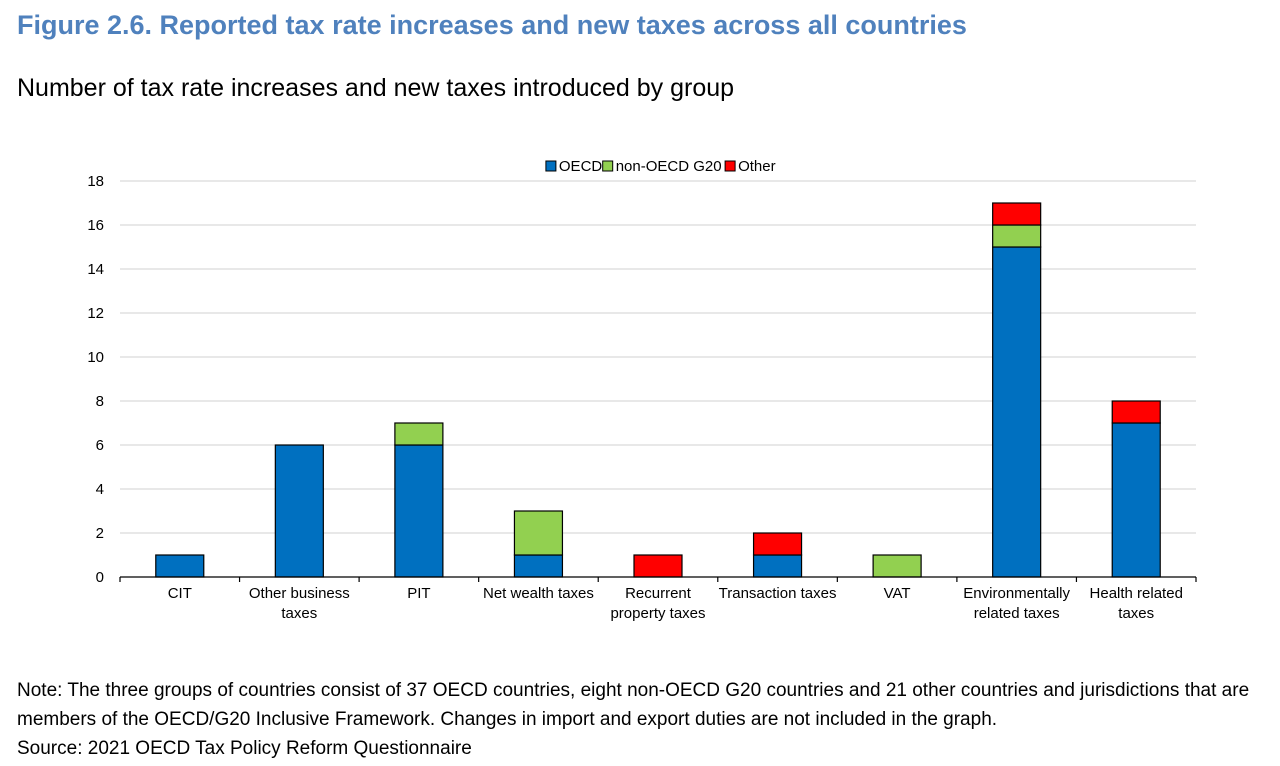  What do you see at coordinates (778, 593) in the screenshot?
I see `x-category-label: Transaction taxes` at bounding box center [778, 593].